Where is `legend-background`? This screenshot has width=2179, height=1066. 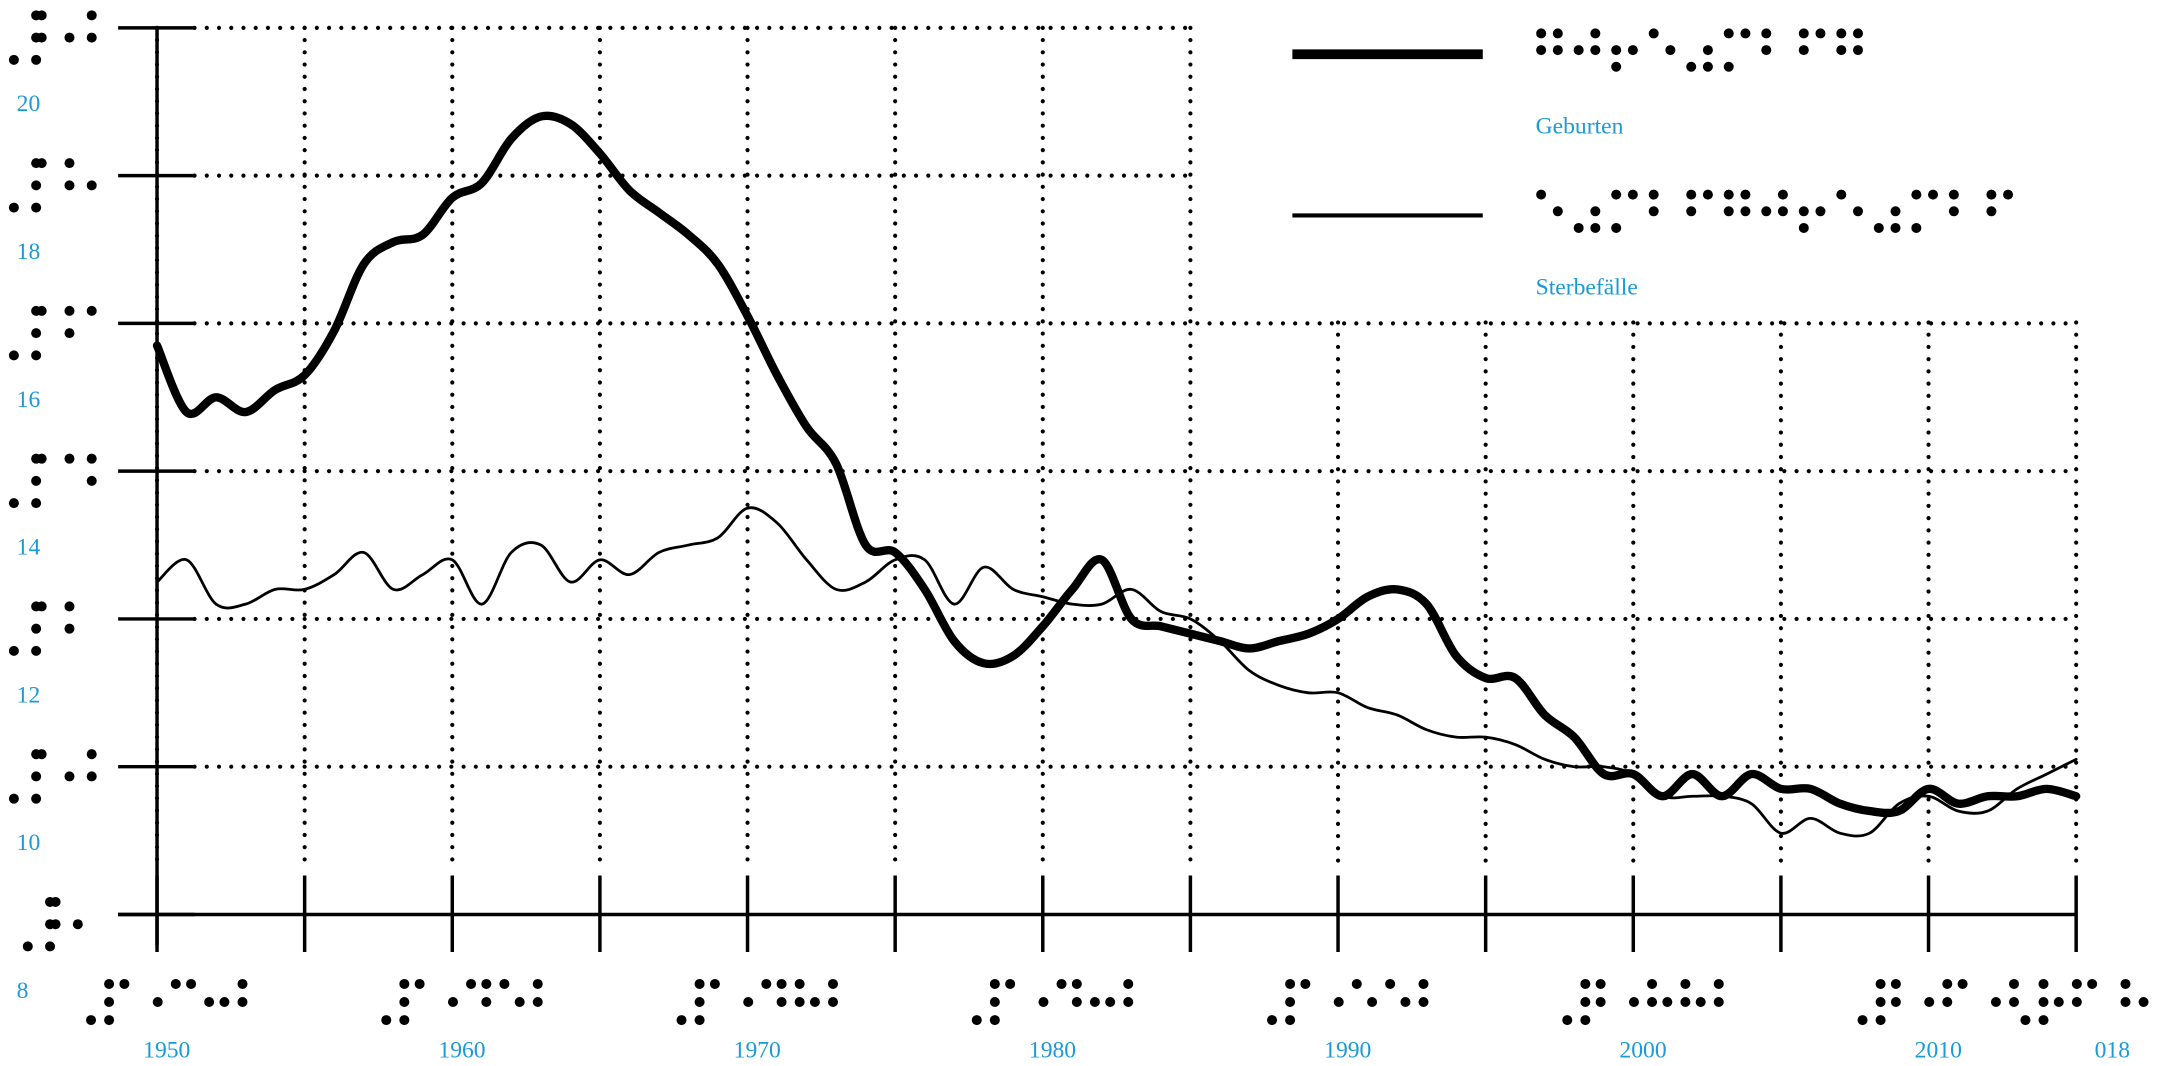 legend-background is located at coordinates (1692, 157).